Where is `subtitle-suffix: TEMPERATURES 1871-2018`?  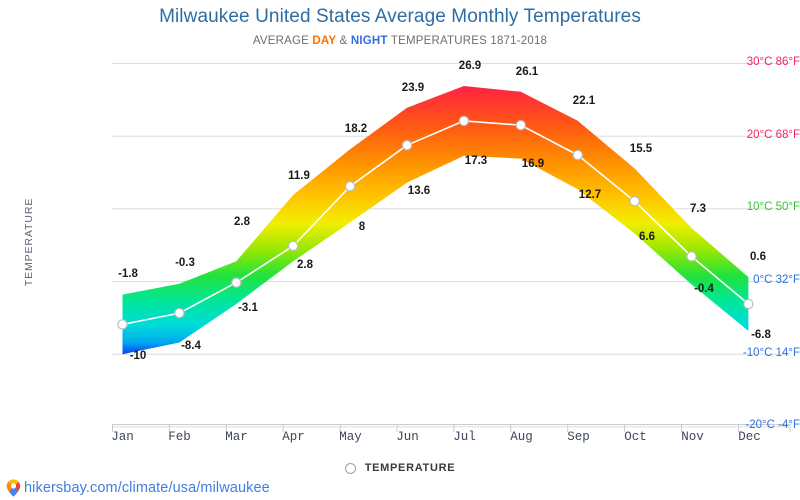 subtitle-suffix: TEMPERATURES 1871-2018 is located at coordinates (467, 41).